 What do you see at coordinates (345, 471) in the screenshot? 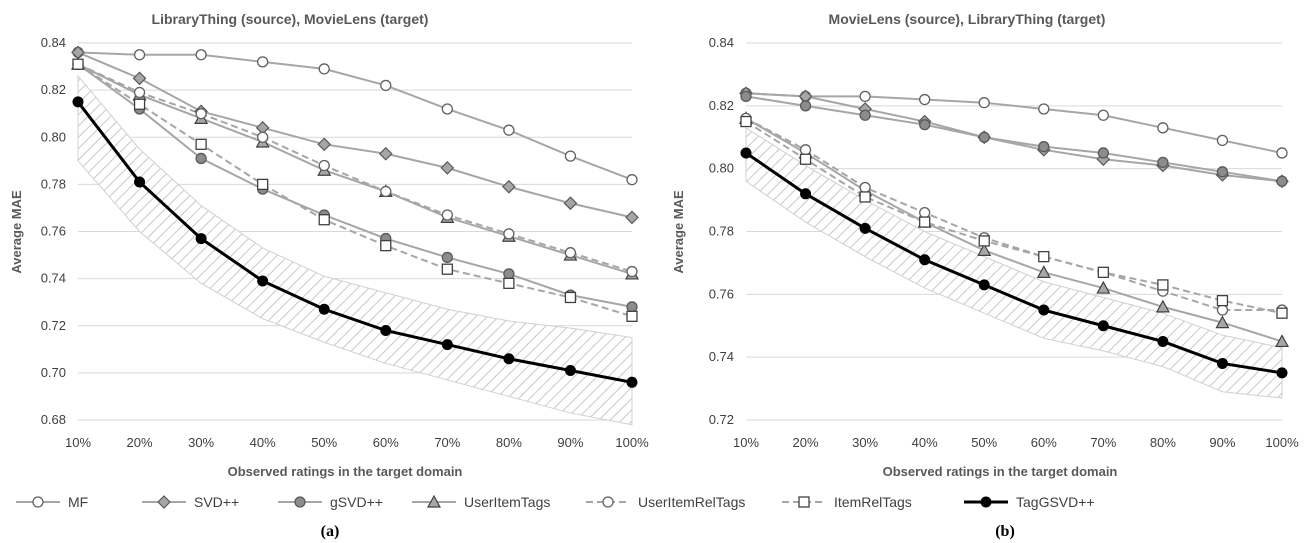
I see `chart-a-x-axis-label: Observed ratings in the target domain` at bounding box center [345, 471].